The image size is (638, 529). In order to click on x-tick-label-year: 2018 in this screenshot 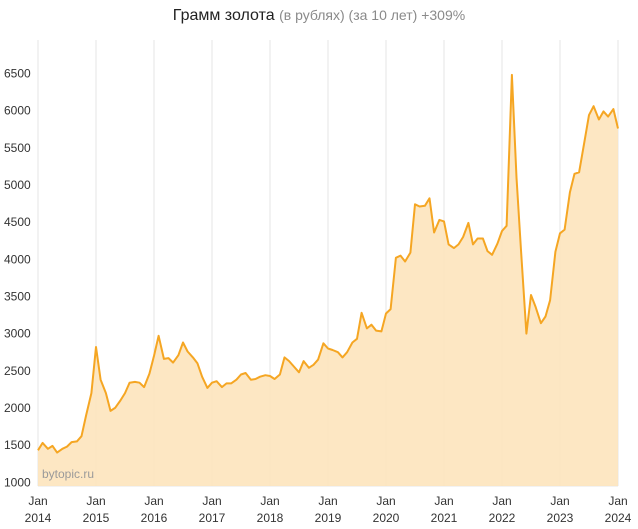, I will do `click(270, 518)`.